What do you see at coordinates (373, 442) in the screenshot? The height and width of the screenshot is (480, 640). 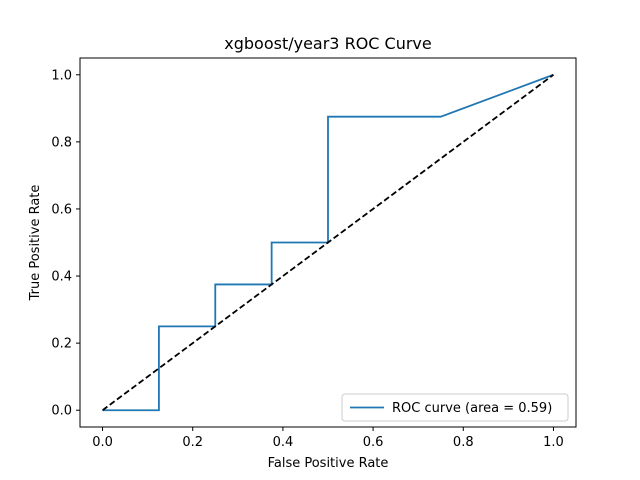 I see `x-tick-label: 0.6` at bounding box center [373, 442].